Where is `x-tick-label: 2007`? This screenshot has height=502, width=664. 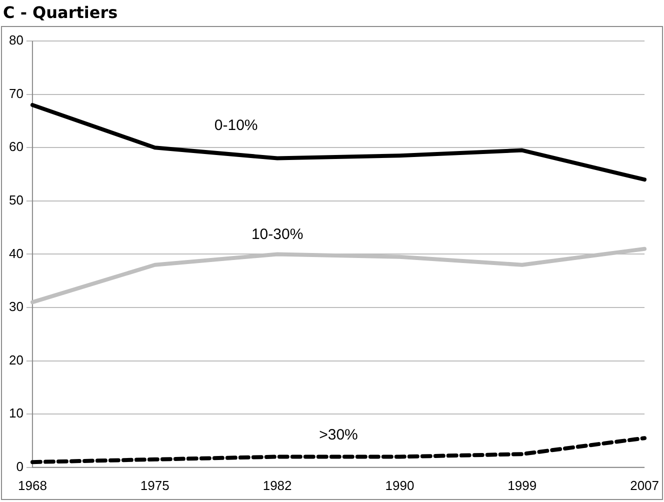 x-tick-label: 2007 is located at coordinates (644, 485).